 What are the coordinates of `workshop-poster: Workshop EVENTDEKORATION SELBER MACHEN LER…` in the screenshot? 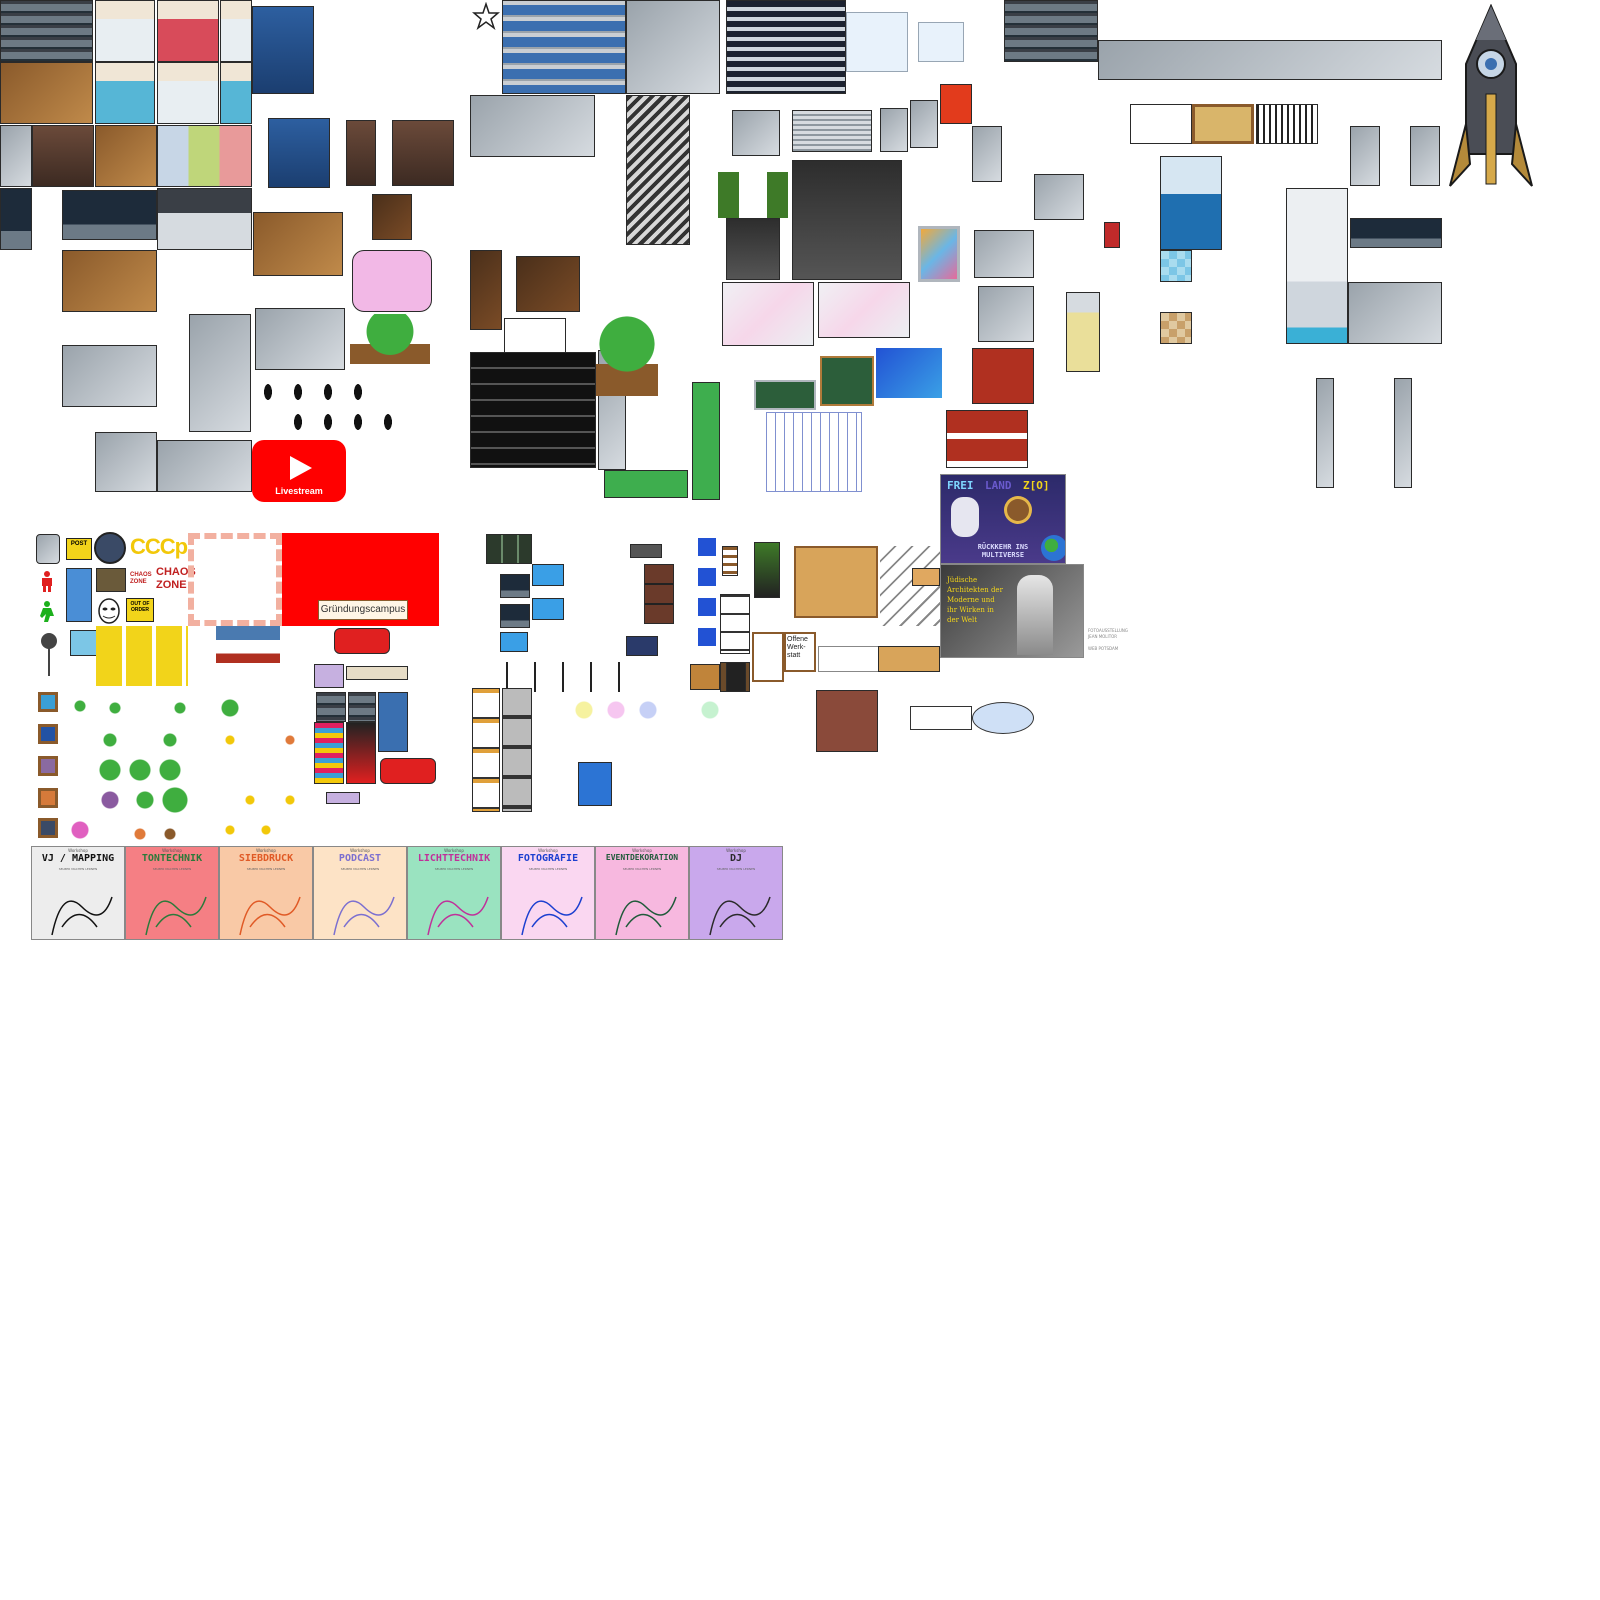 It's located at (642, 893).